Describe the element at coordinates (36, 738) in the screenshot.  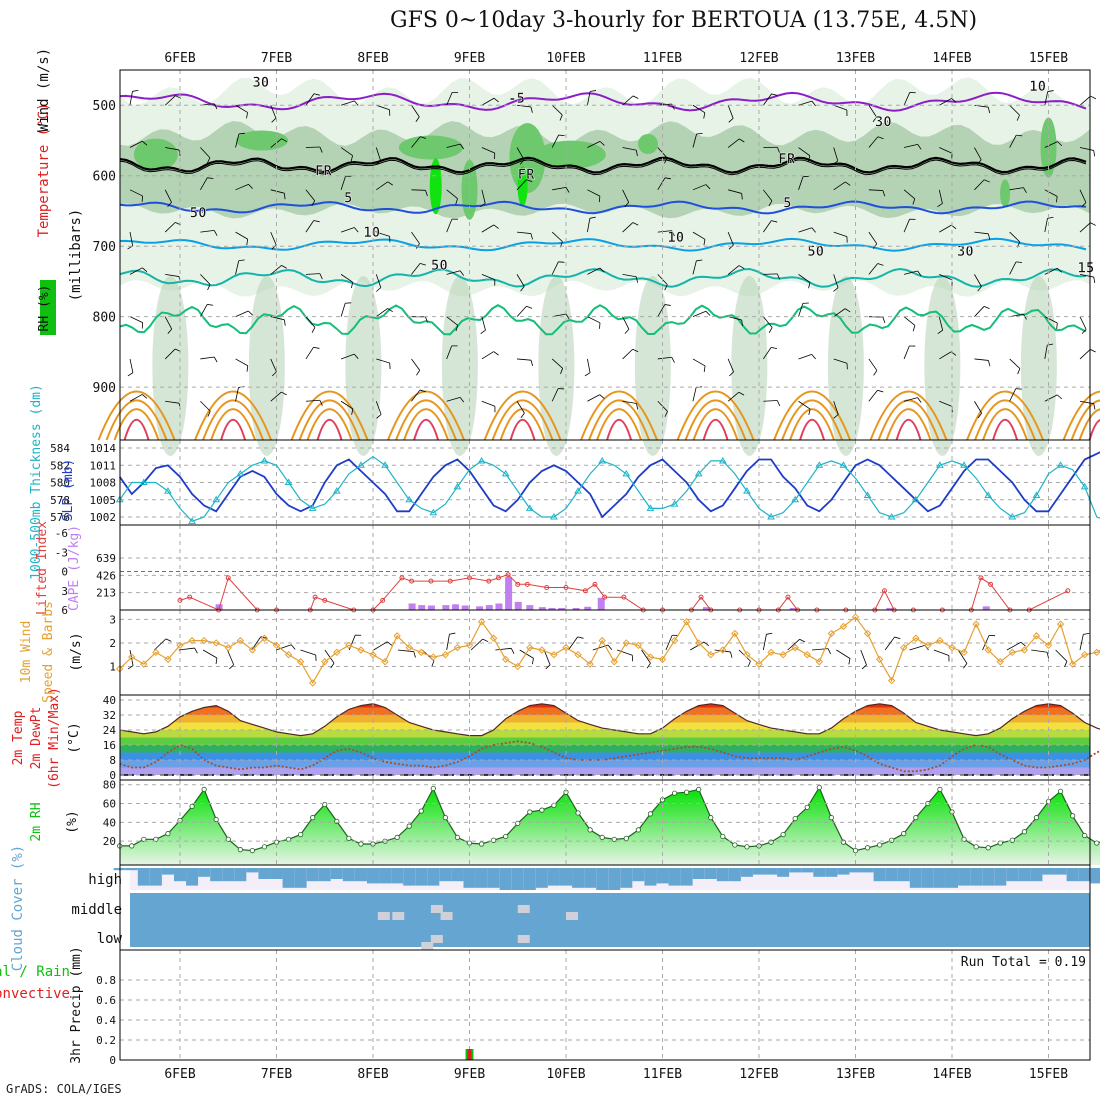
I see `temp-label-2: 2m DewPt` at that location.